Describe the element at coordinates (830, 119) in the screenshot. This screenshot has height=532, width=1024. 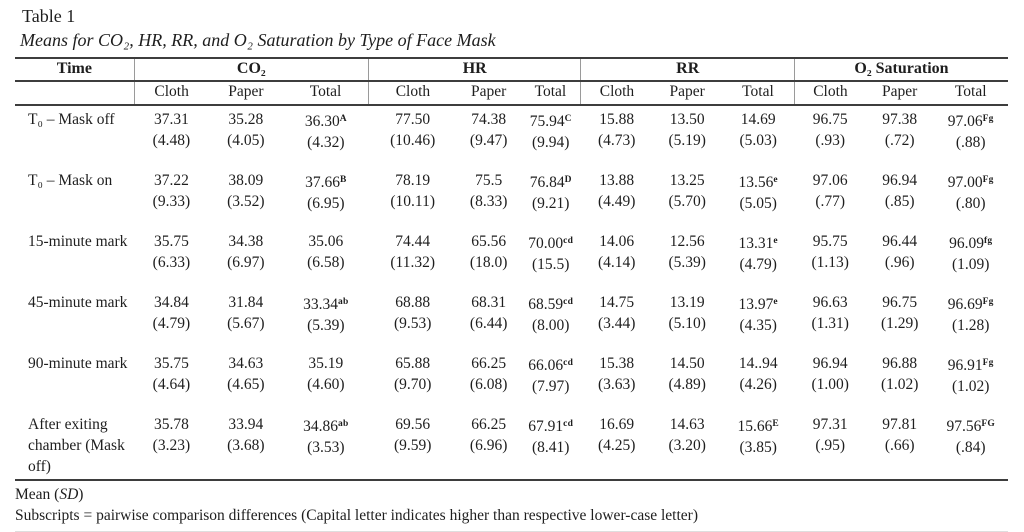
I see `cell-mean: 96.75` at that location.